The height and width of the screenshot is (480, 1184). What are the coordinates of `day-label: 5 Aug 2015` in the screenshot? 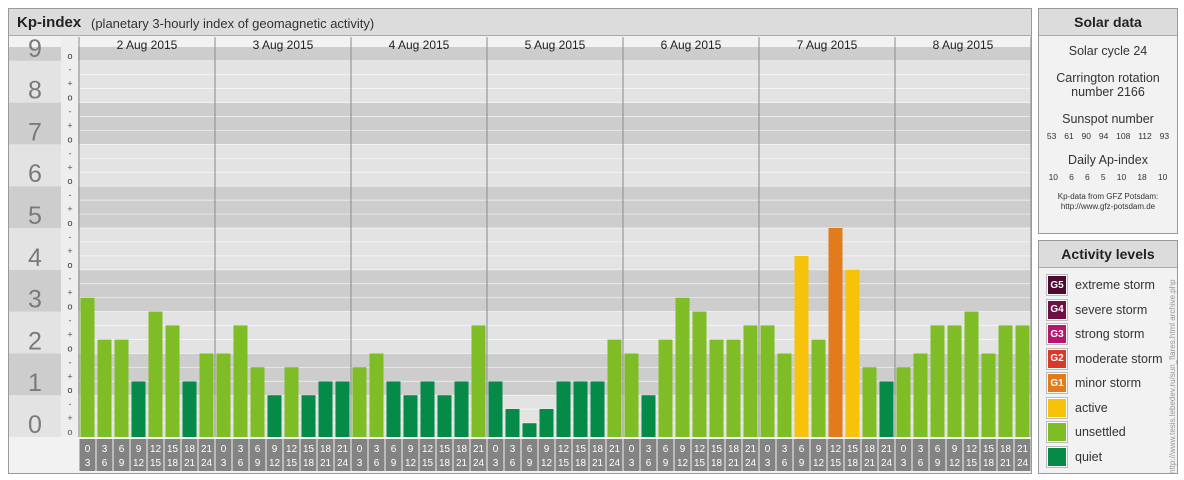 It's located at (555, 45).